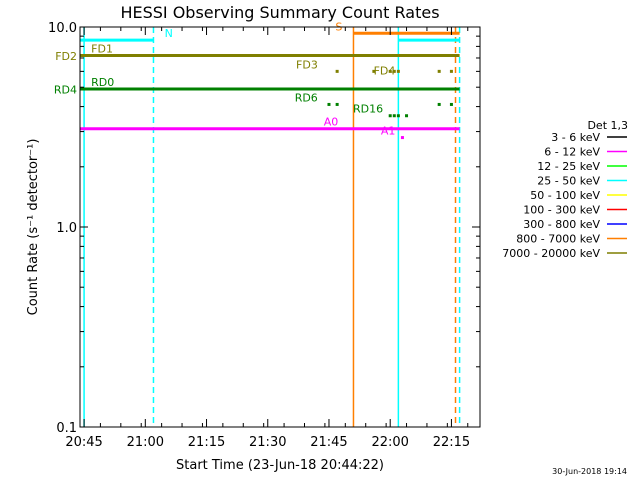 Image resolution: width=640 pixels, height=480 pixels. I want to click on x-tick-label: 22:00, so click(389, 442).